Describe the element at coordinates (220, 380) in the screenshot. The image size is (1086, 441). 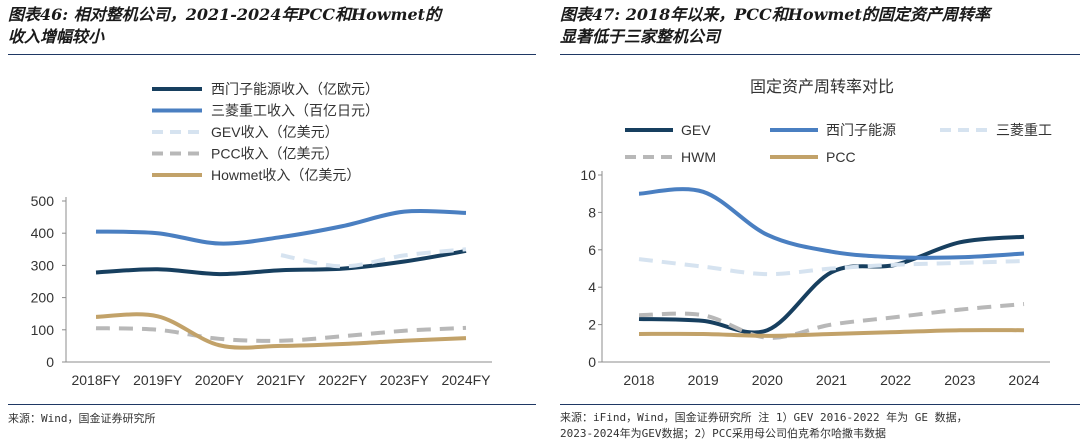
I see `left-x-tick-label: 2020FY` at that location.